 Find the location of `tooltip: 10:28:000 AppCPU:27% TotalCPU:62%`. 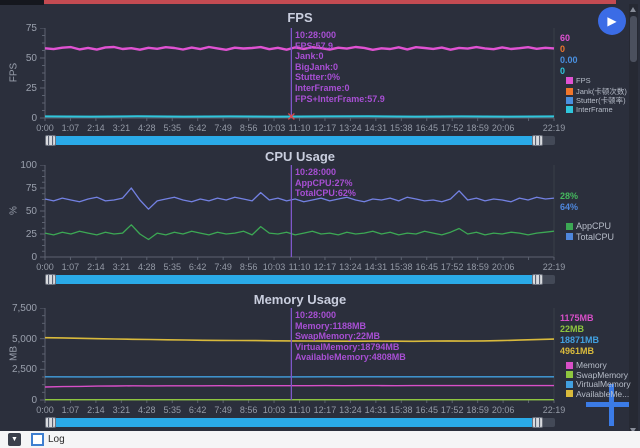

tooltip: 10:28:000 AppCPU:27% TotalCPU:62% is located at coordinates (325, 183).